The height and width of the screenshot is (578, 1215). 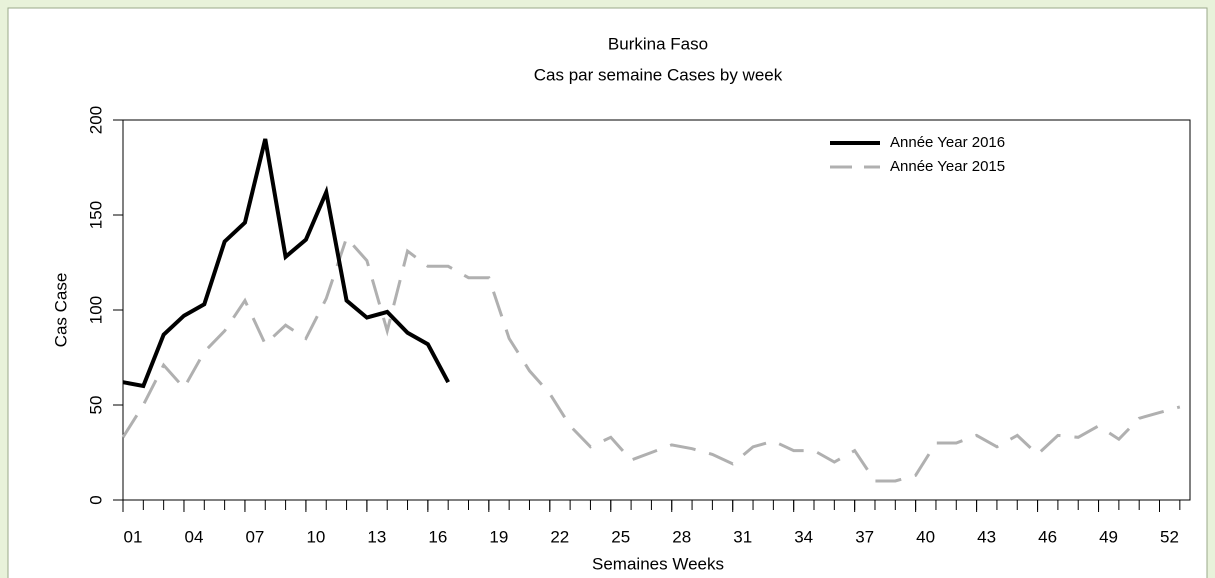 What do you see at coordinates (95, 499) in the screenshot?
I see `y-tick-label: 0` at bounding box center [95, 499].